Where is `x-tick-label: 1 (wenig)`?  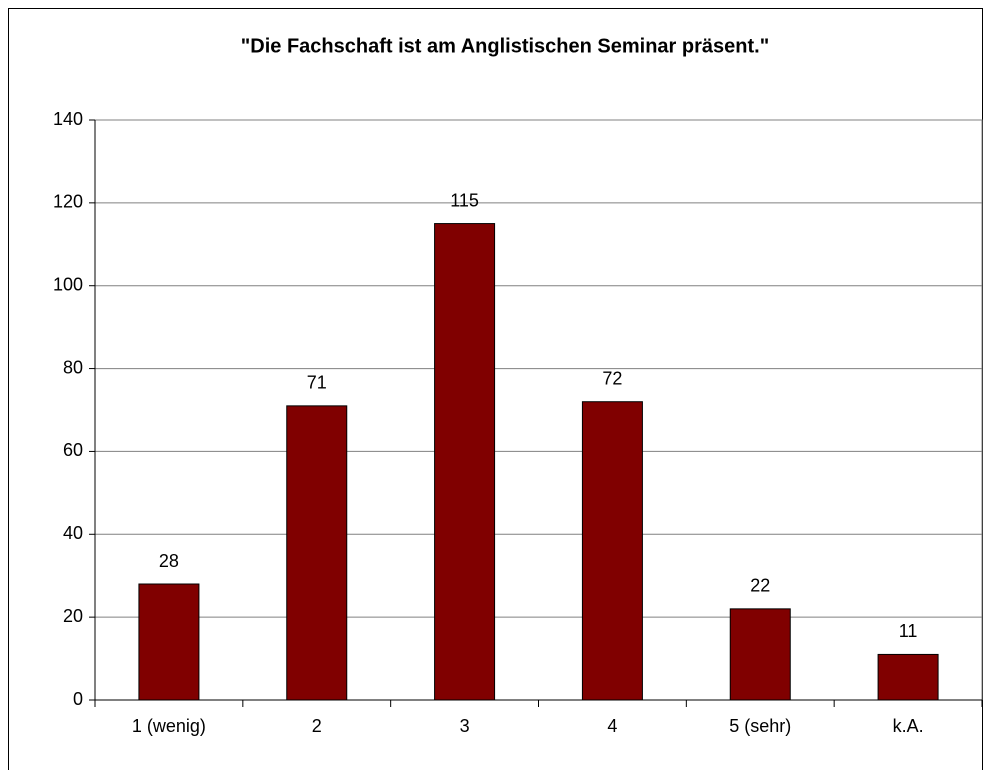 x-tick-label: 1 (wenig) is located at coordinates (169, 726).